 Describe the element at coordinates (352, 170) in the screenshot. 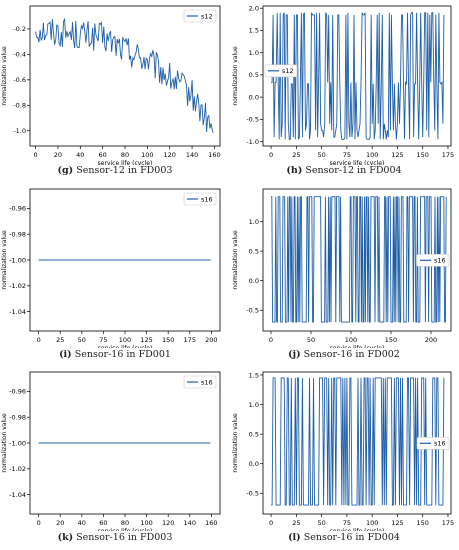

I see `caption-text: Sensor-12 in FD004` at that location.